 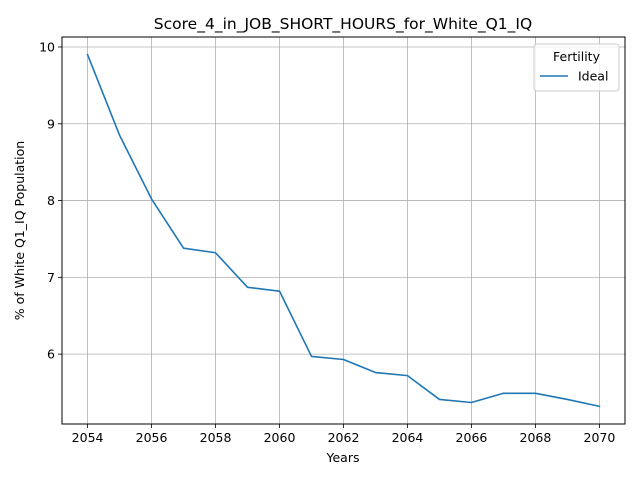 What do you see at coordinates (51, 277) in the screenshot?
I see `y-tick-label: 7` at bounding box center [51, 277].